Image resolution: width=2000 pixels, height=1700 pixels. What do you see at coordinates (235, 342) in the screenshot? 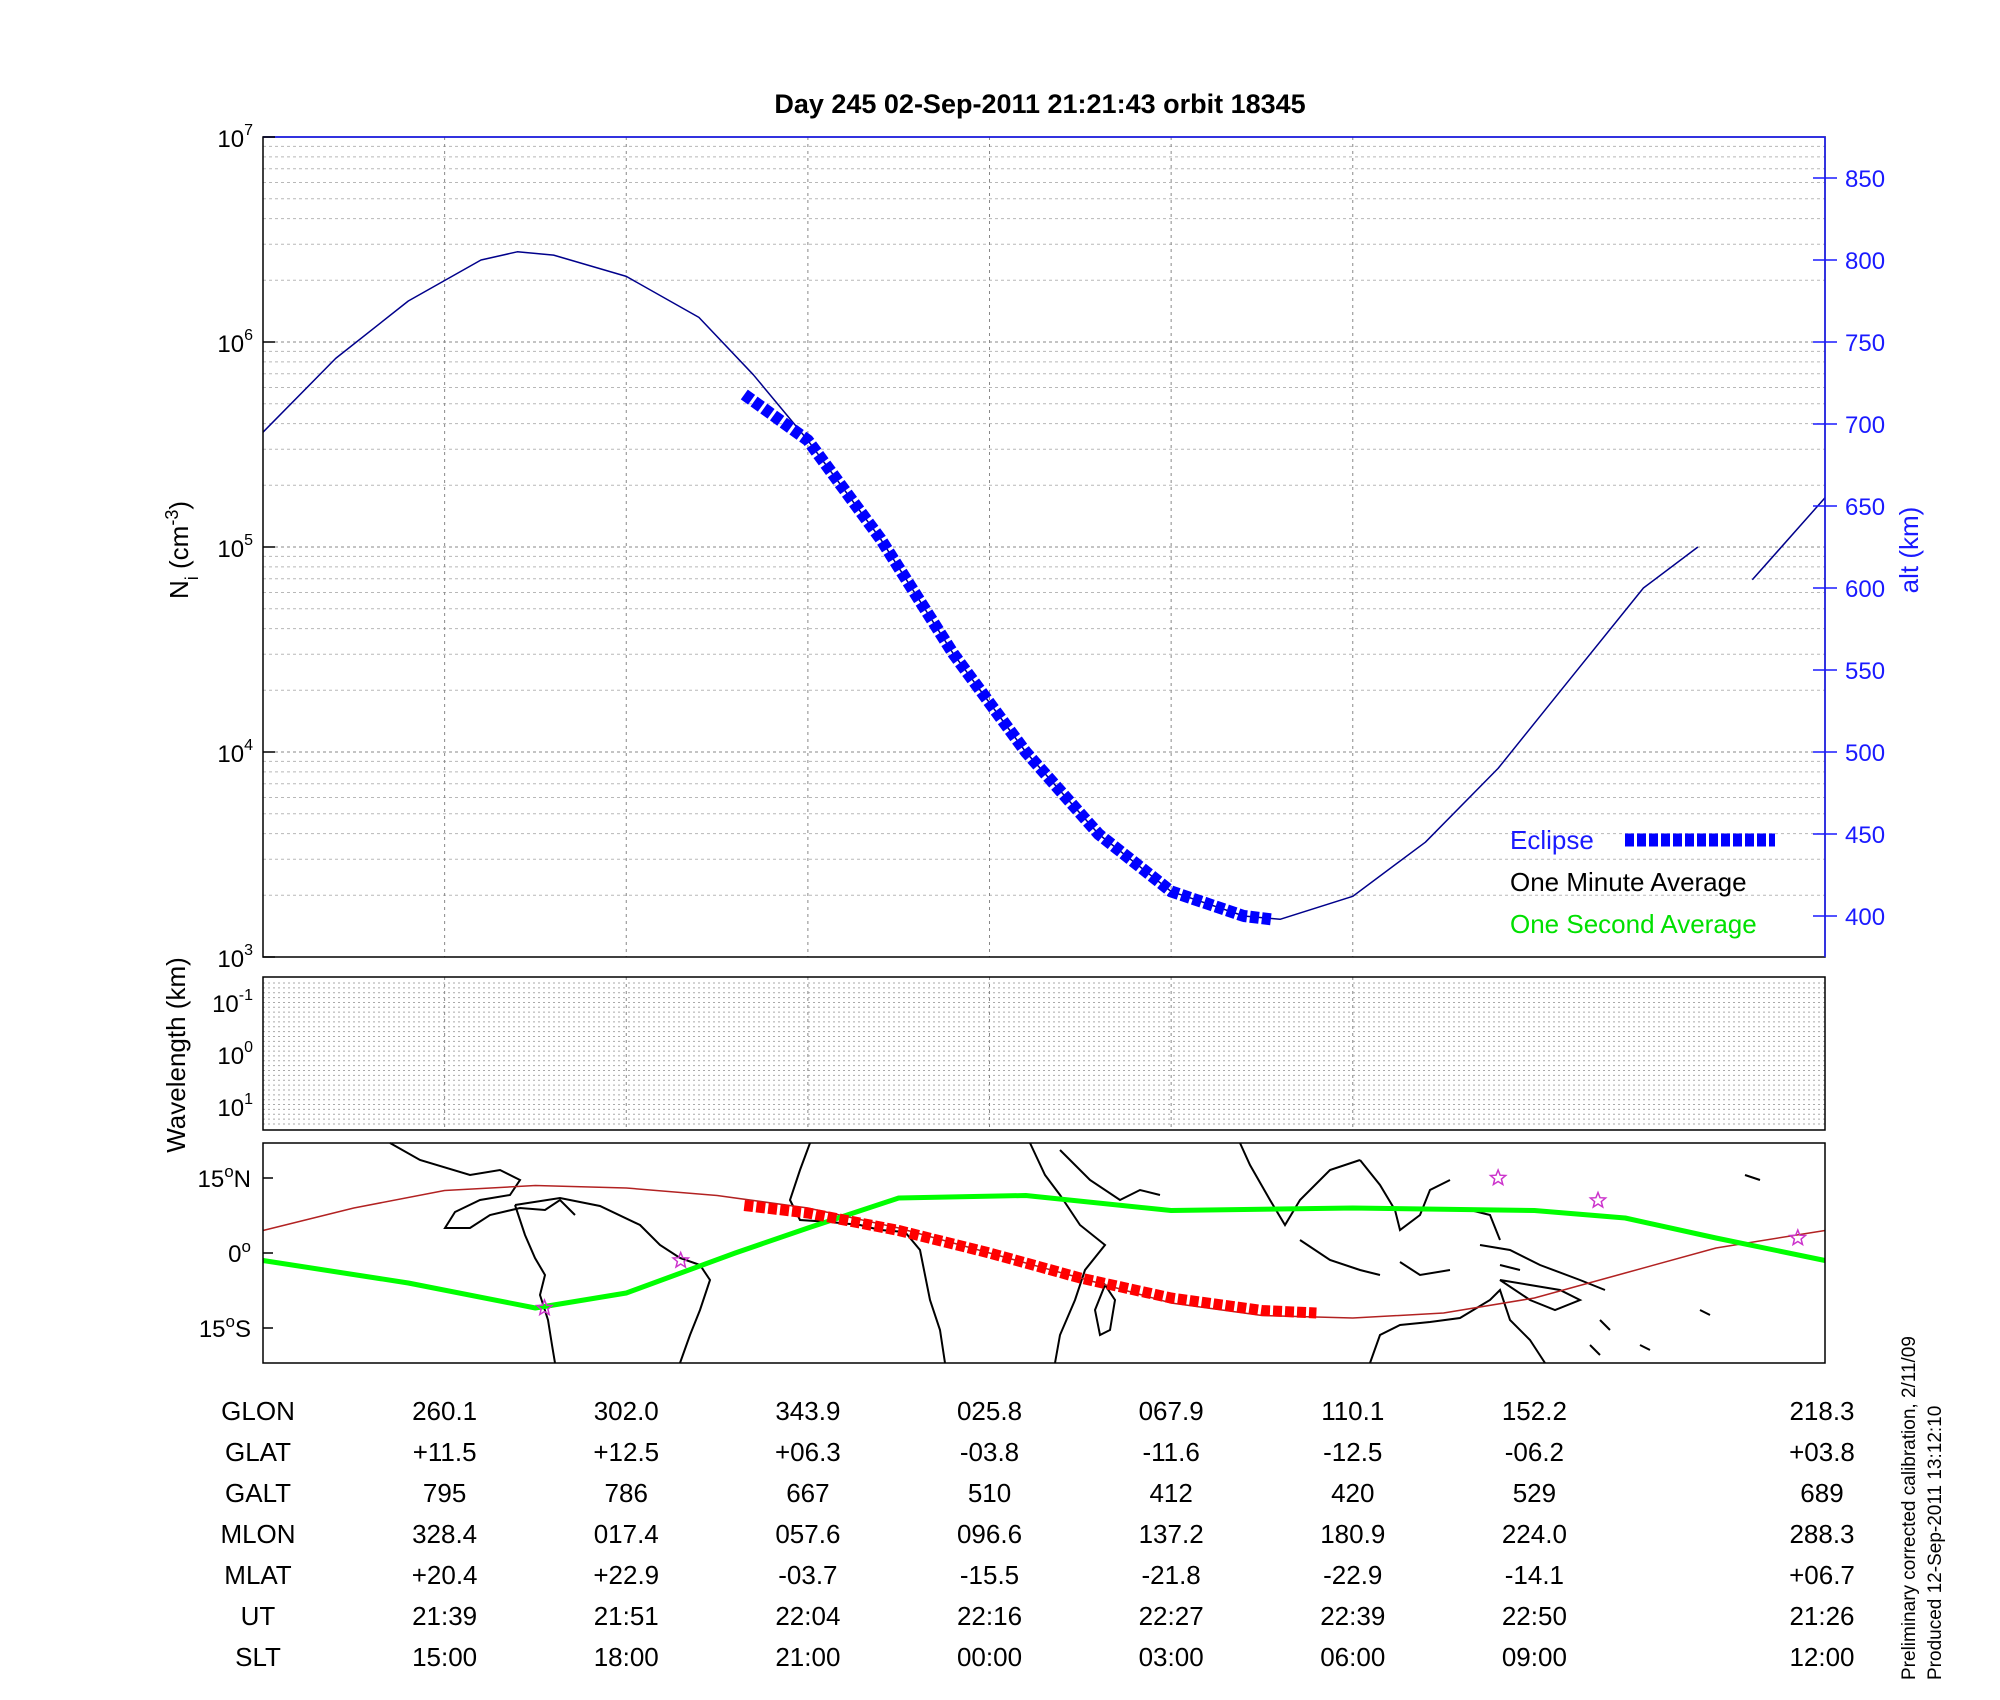
I see `y-tick-label: 10⁶` at bounding box center [235, 342].